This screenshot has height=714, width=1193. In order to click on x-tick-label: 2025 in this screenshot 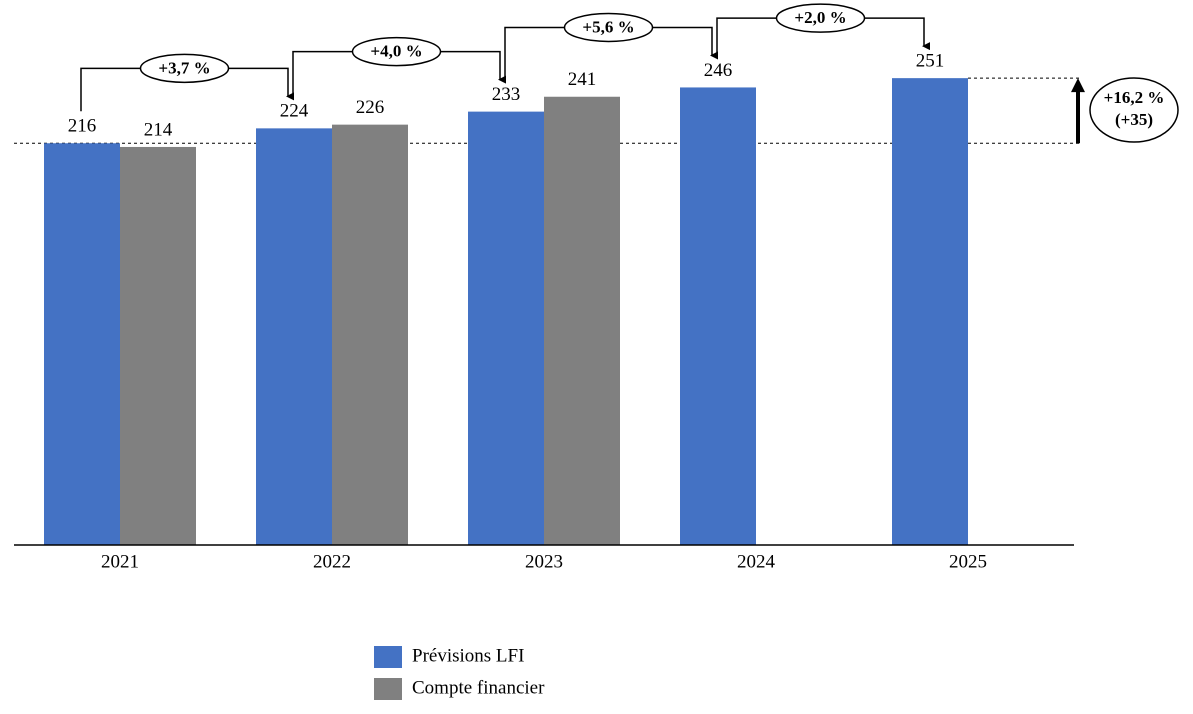, I will do `click(968, 561)`.